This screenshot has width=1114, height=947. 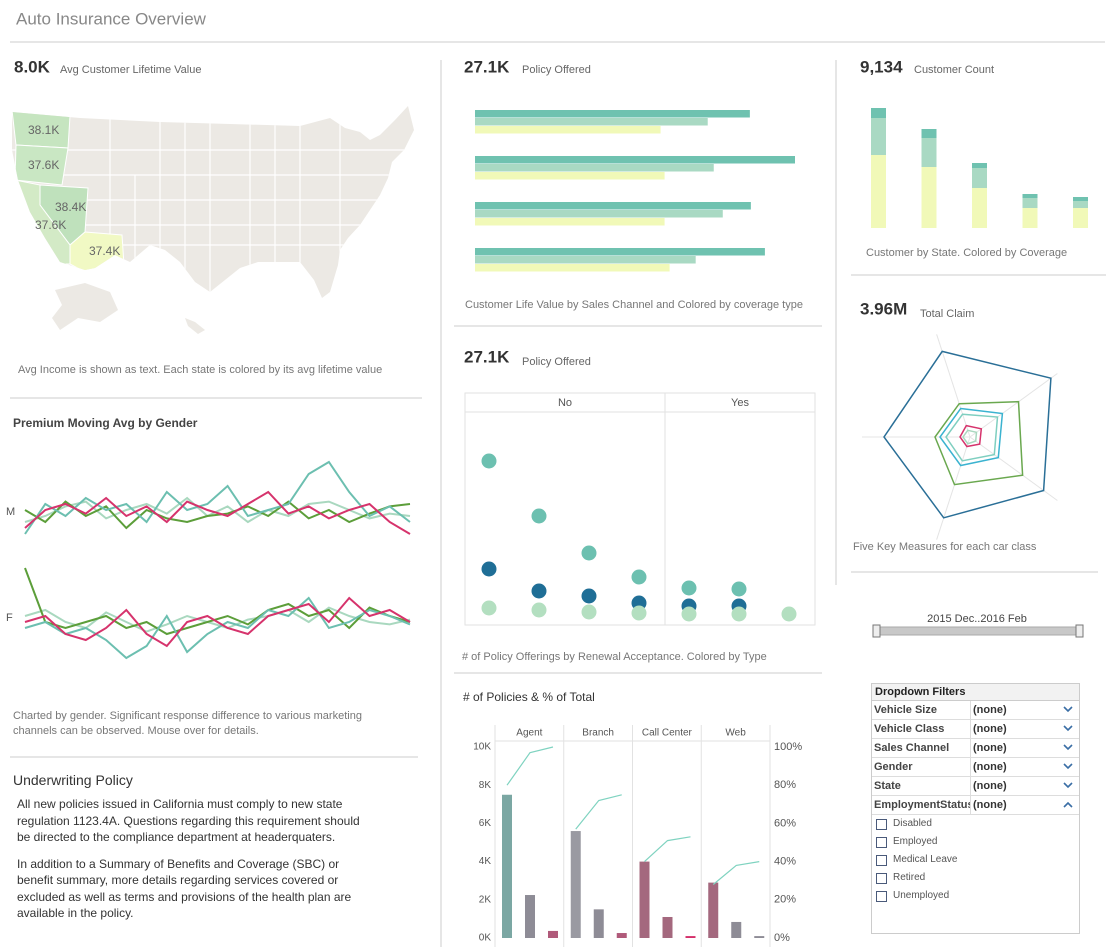 I want to click on kpi-value: 27.1K, so click(x=487, y=356).